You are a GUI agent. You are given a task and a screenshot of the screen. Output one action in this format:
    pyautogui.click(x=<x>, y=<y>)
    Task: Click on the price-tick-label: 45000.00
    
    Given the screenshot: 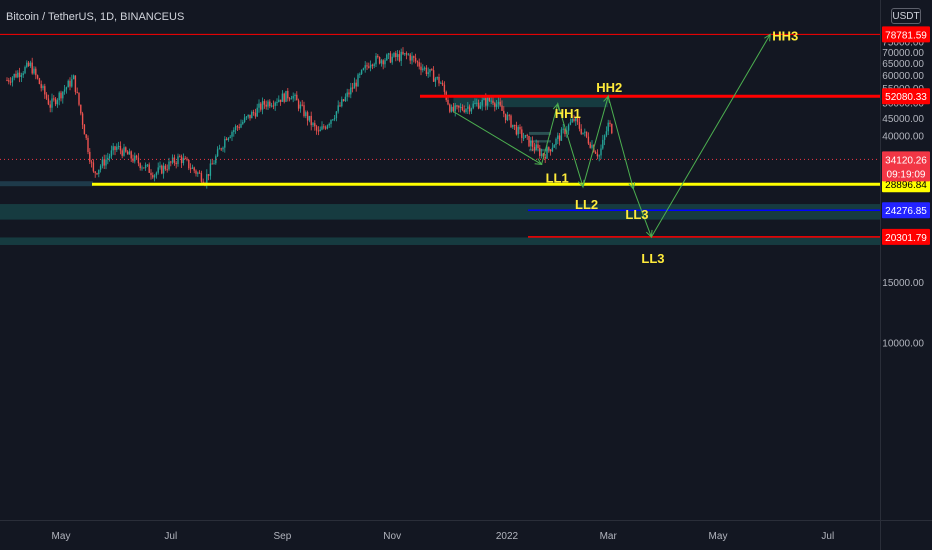 What is the action you would take?
    pyautogui.click(x=903, y=119)
    